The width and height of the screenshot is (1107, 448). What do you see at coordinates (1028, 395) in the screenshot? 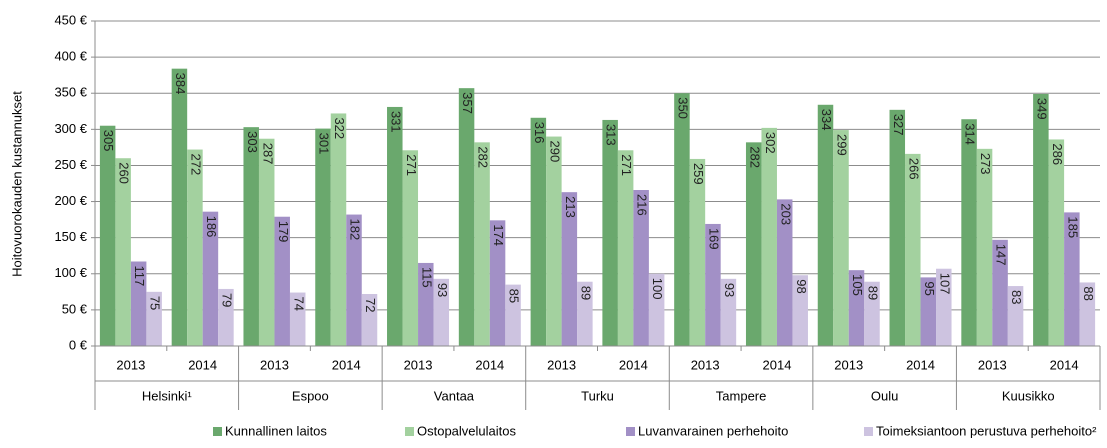
I see `group-label: Kuusikko` at bounding box center [1028, 395].